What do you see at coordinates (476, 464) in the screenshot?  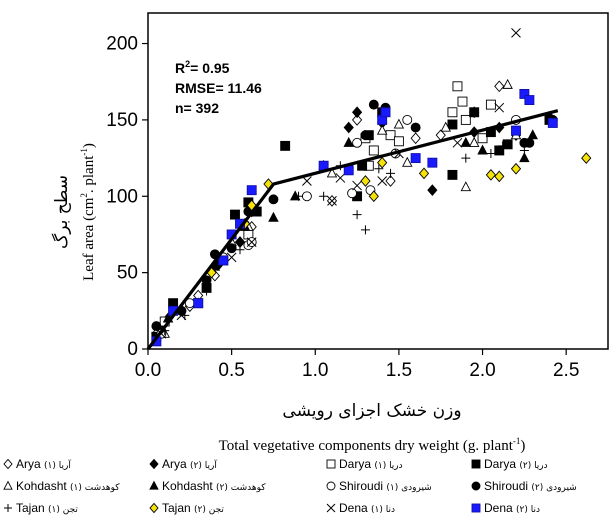 I see `legend-symbol-square-filled` at bounding box center [476, 464].